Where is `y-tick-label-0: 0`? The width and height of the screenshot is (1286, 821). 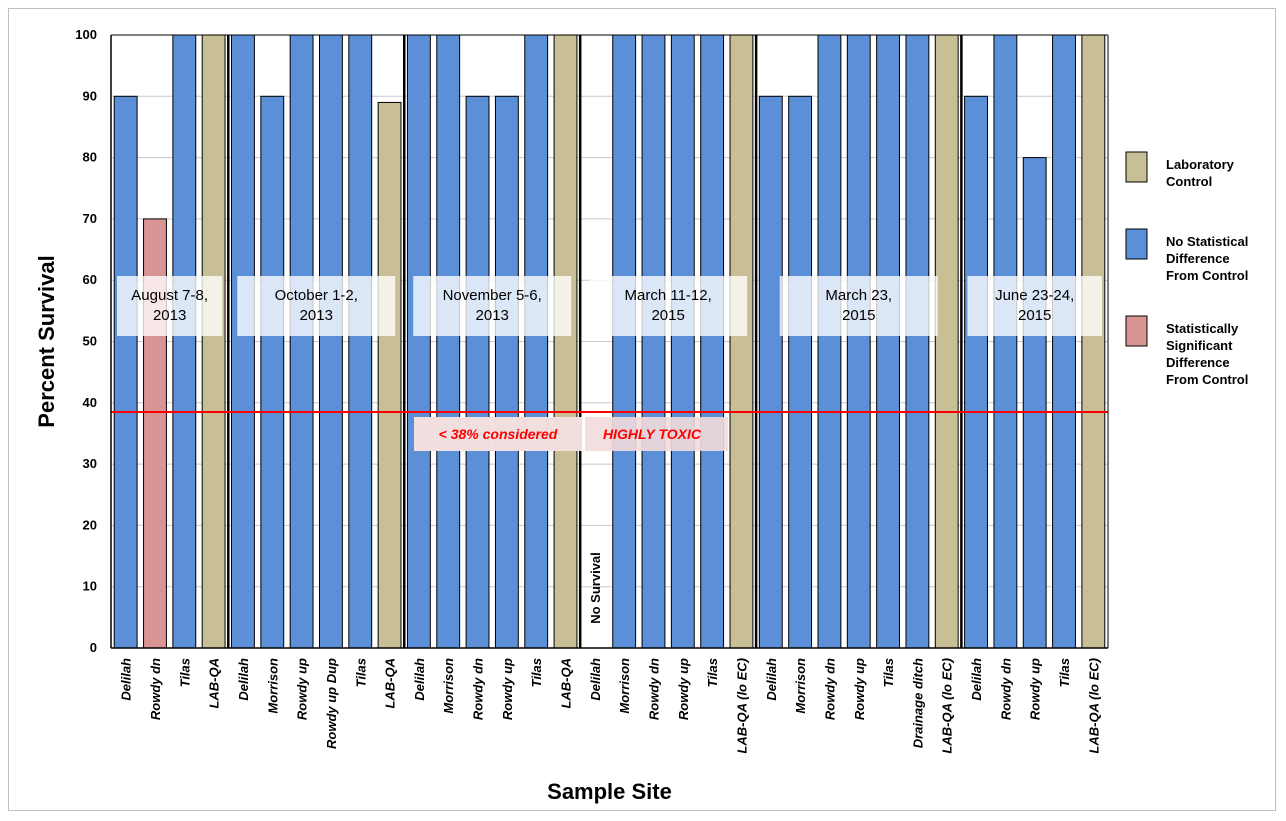
y-tick-label-0: 0 is located at coordinates (93, 647).